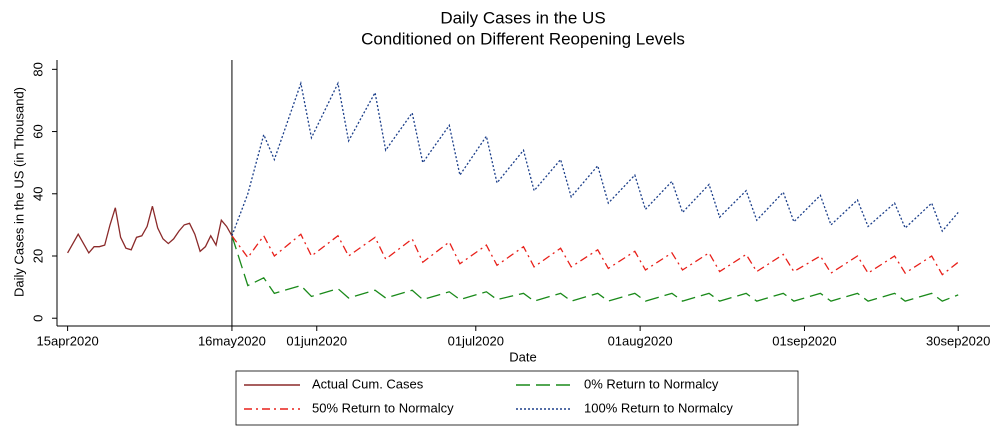  I want to click on y-axis-label: Daily Cases in the US (in Thousand), so click(18, 192).